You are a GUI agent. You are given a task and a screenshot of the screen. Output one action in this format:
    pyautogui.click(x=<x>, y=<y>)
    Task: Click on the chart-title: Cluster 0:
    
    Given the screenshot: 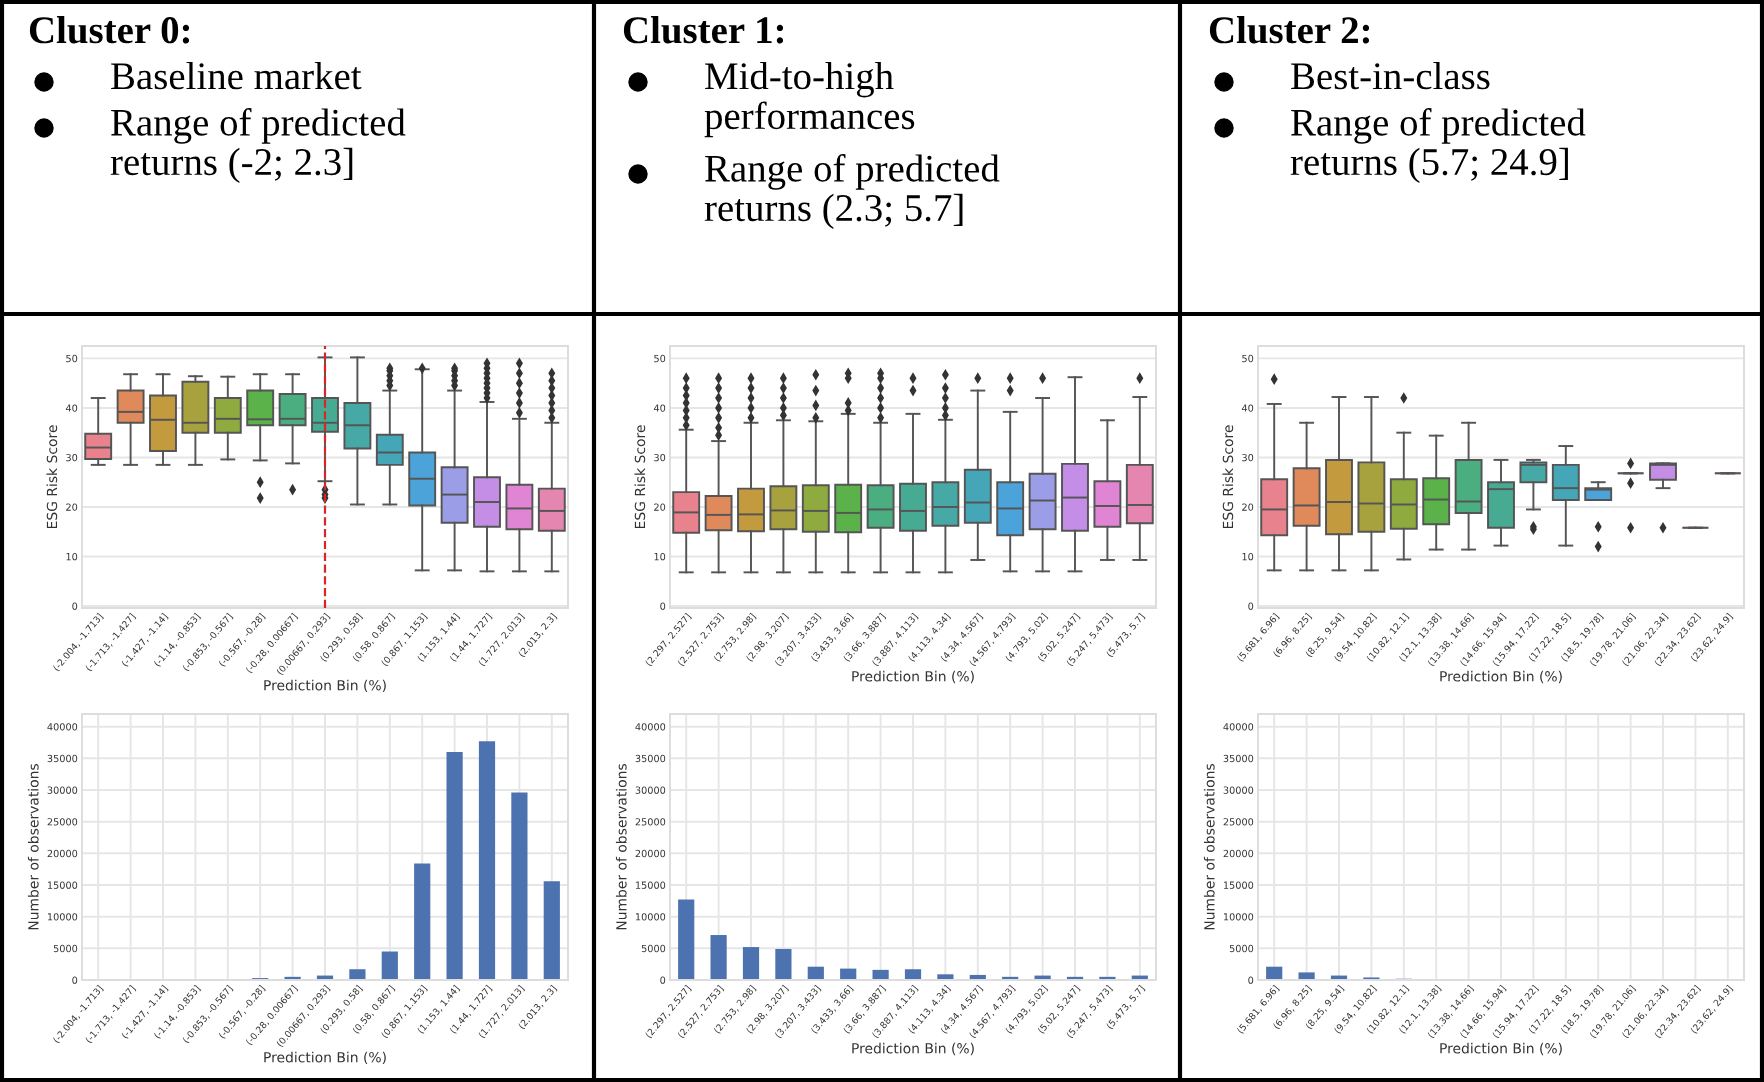 What is the action you would take?
    pyautogui.click(x=109, y=30)
    